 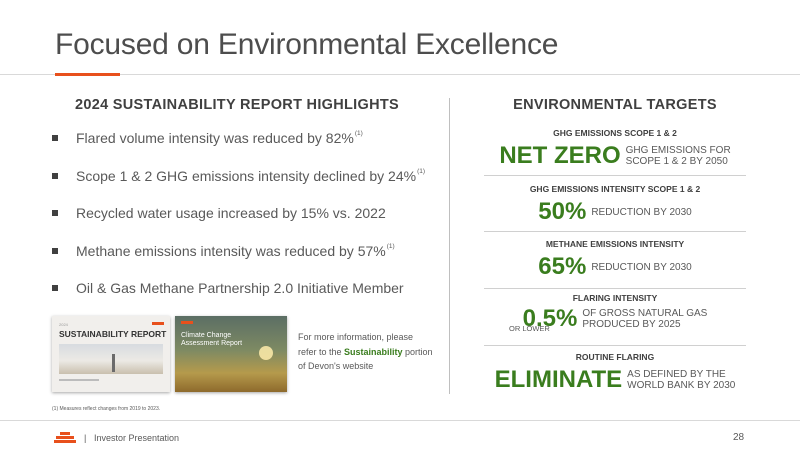 What do you see at coordinates (113, 334) in the screenshot?
I see `report-thumbnail-title: SUSTAINABILITY REPORT` at bounding box center [113, 334].